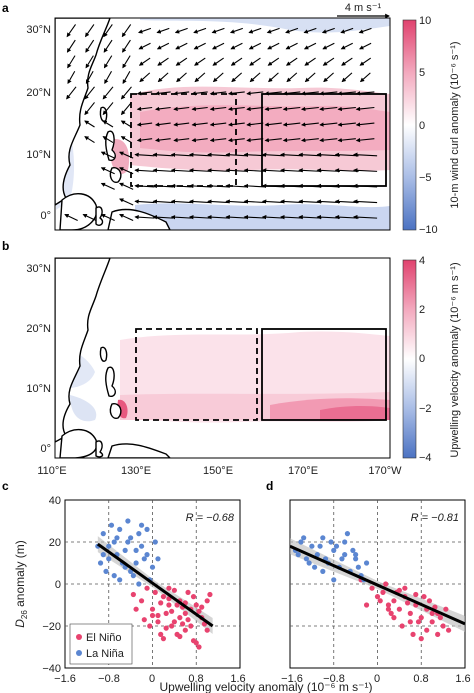 This screenshot has height=693, width=474. I want to click on panel-a-solid-box, so click(324, 140).